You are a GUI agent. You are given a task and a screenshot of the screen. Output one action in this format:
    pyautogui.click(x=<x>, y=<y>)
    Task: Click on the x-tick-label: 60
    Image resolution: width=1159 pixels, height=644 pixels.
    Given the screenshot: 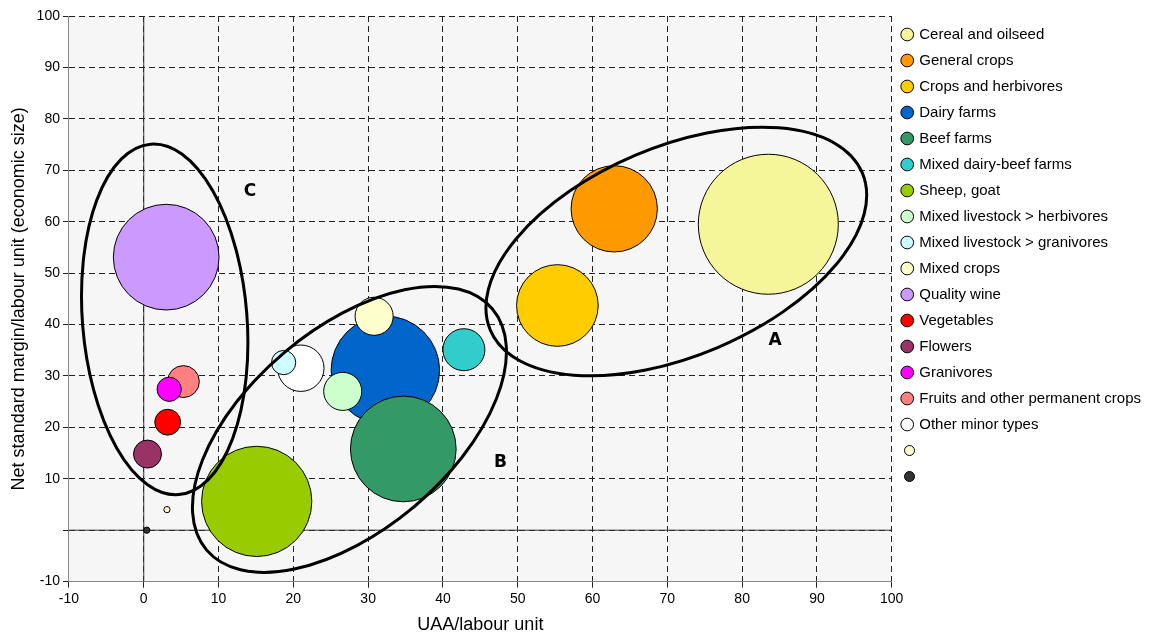 What is the action you would take?
    pyautogui.click(x=592, y=597)
    